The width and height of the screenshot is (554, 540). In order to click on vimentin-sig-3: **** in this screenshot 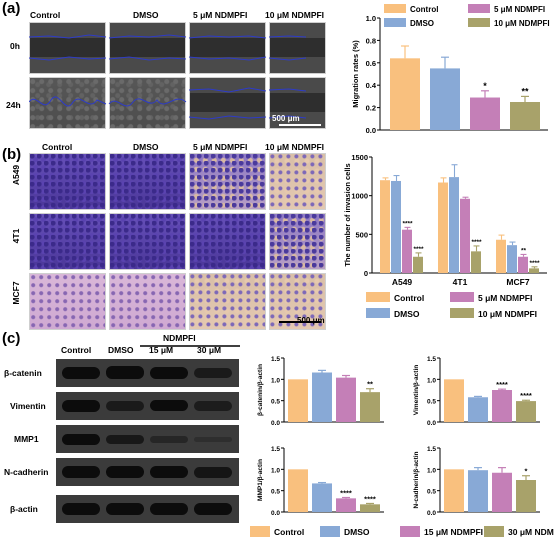, I will do `click(526, 395)`.